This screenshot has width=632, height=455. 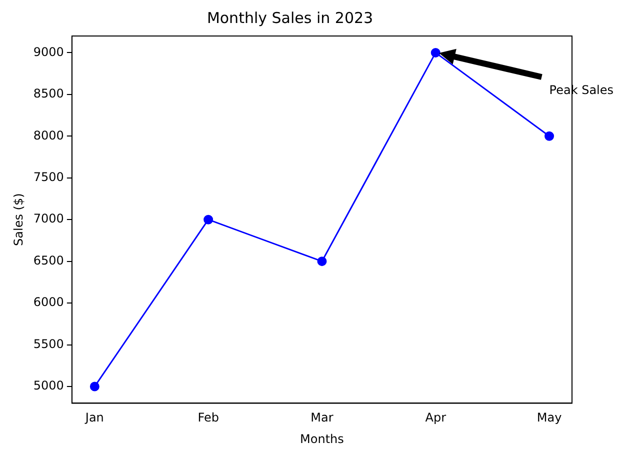 What do you see at coordinates (48, 93) in the screenshot?
I see `y-tick-label: 8500` at bounding box center [48, 93].